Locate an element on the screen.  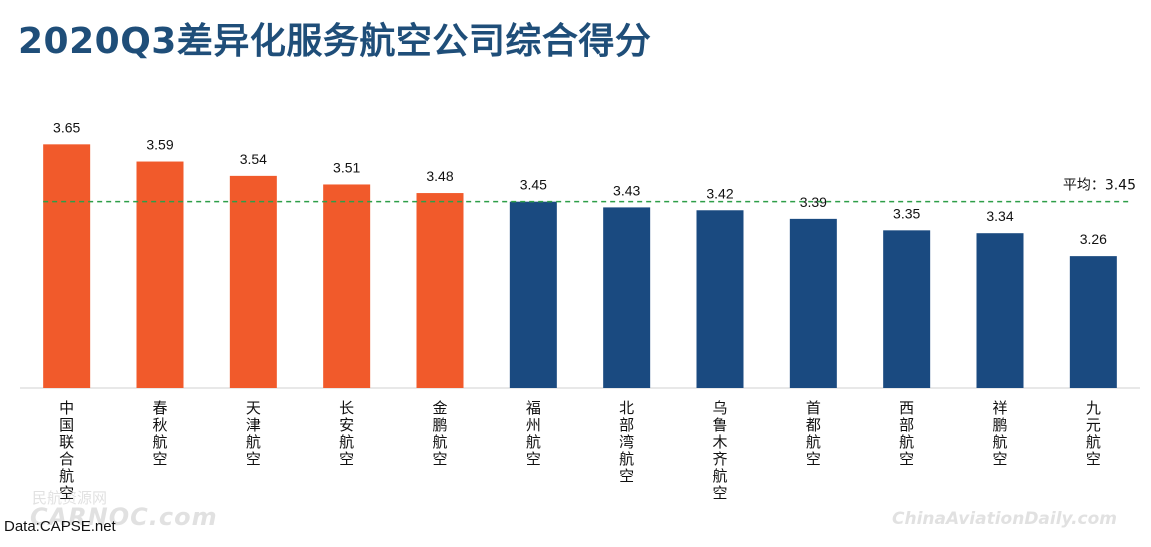
watermark-carnoc: CARNOC.com is located at coordinates (124, 517).